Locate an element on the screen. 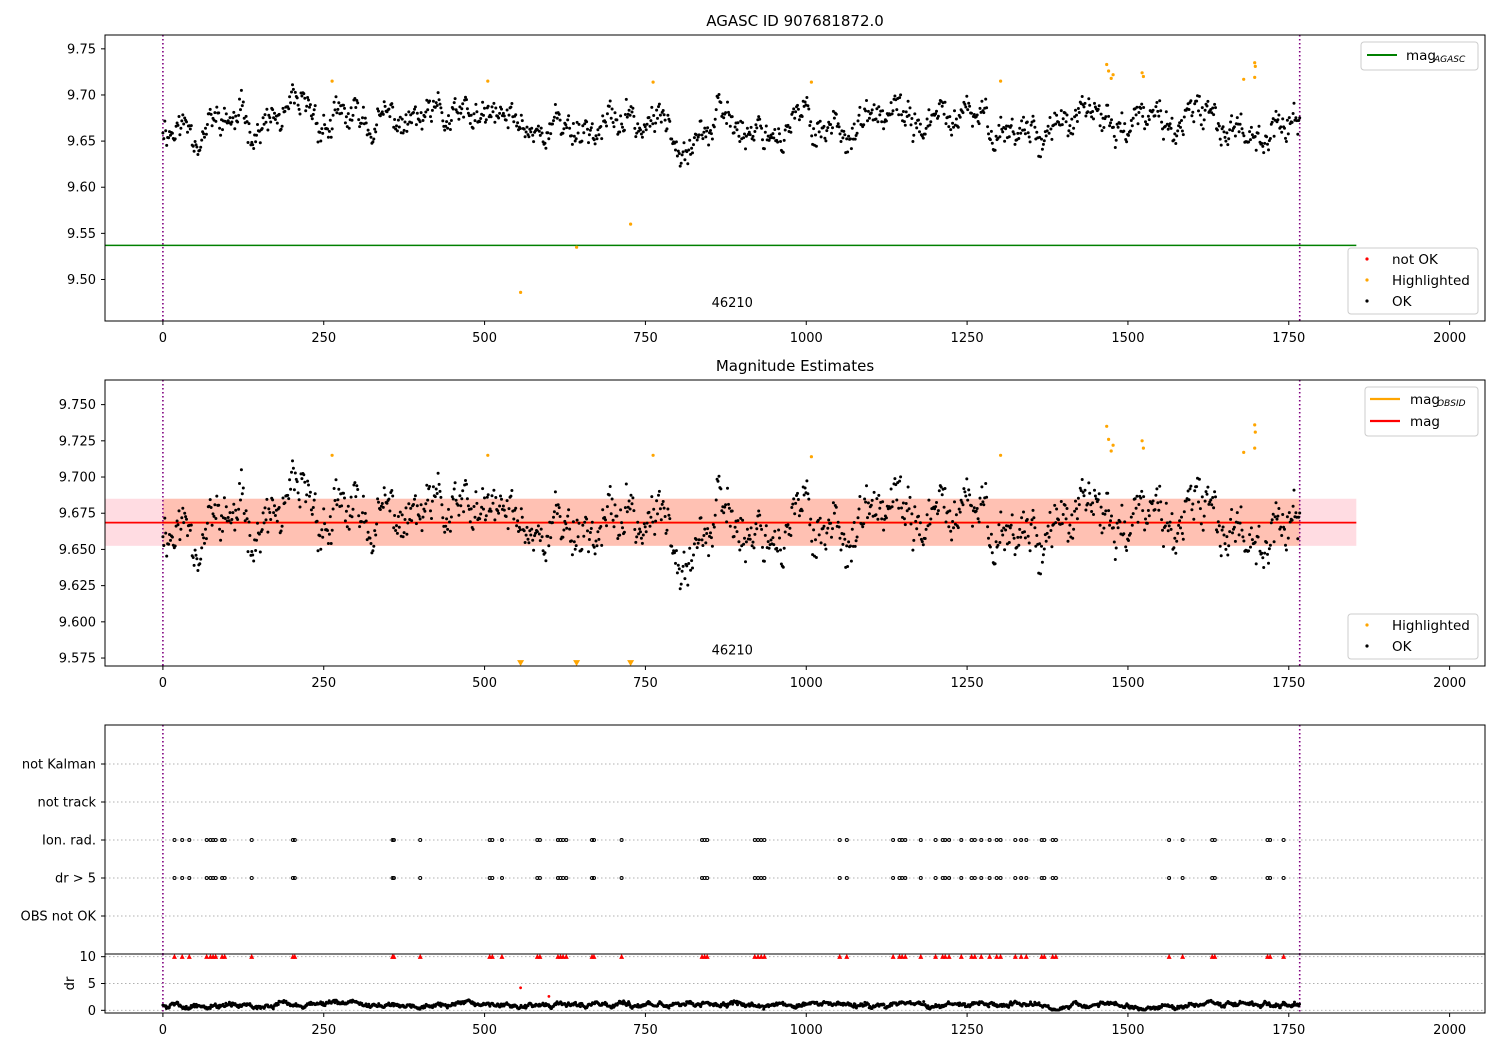 Image resolution: width=1500 pixels, height=1050 pixels. y-tick-label: 9.700 is located at coordinates (77, 478).